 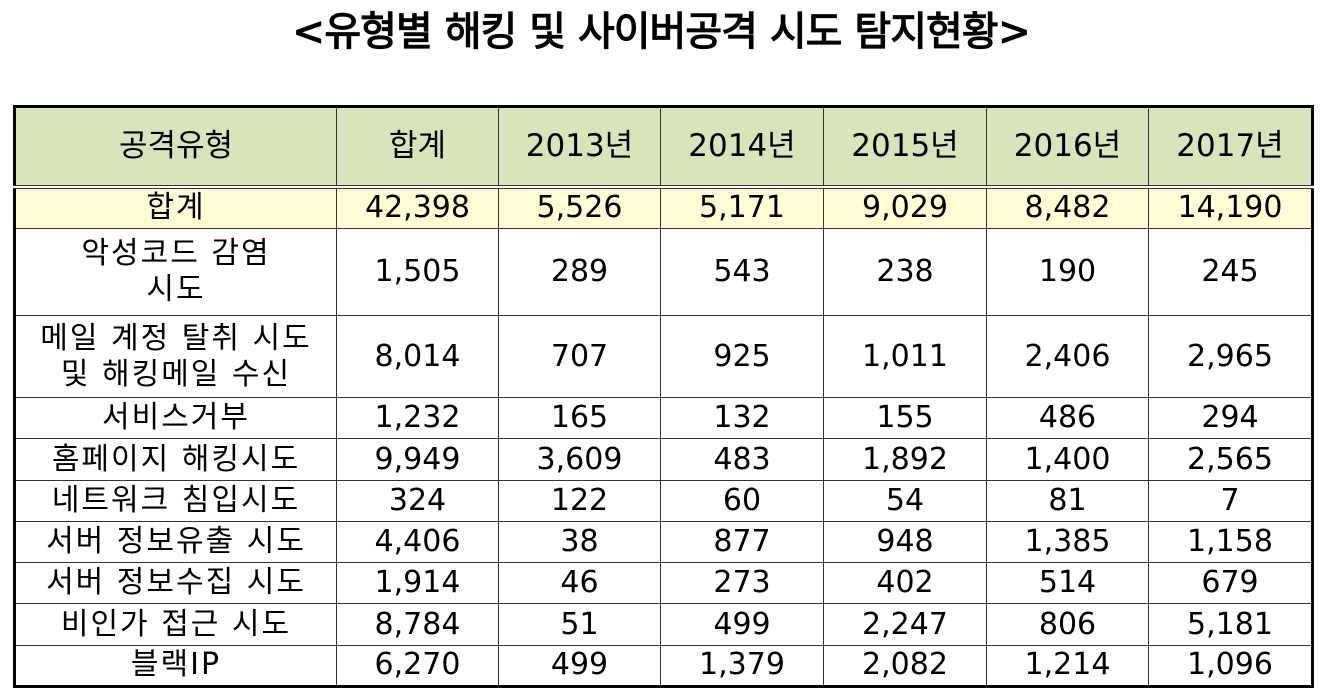 I want to click on row-label: 블랙IP, so click(x=175, y=666).